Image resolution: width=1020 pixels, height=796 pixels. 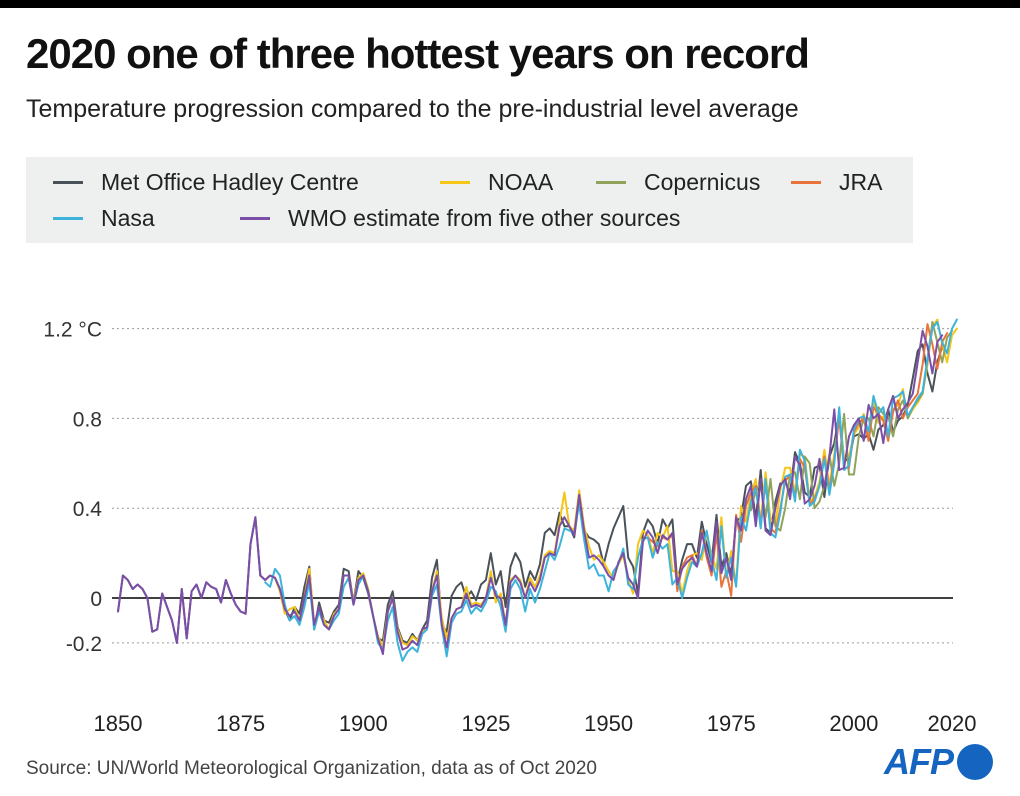 I want to click on x-tick-label-0: 1850, so click(x=118, y=723).